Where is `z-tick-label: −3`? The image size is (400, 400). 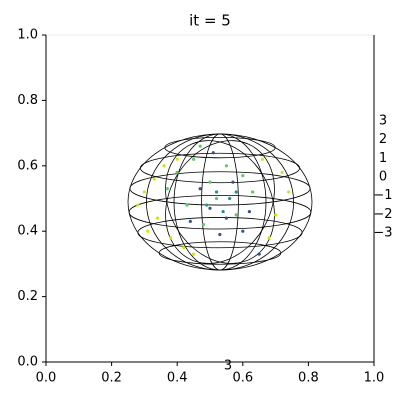
z-tick-label: −3 is located at coordinates (382, 233).